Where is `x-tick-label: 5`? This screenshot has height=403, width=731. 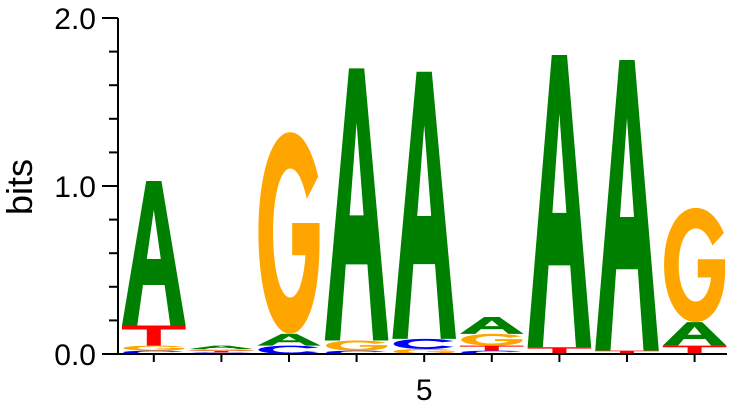
x-tick-label: 5 is located at coordinates (424, 388).